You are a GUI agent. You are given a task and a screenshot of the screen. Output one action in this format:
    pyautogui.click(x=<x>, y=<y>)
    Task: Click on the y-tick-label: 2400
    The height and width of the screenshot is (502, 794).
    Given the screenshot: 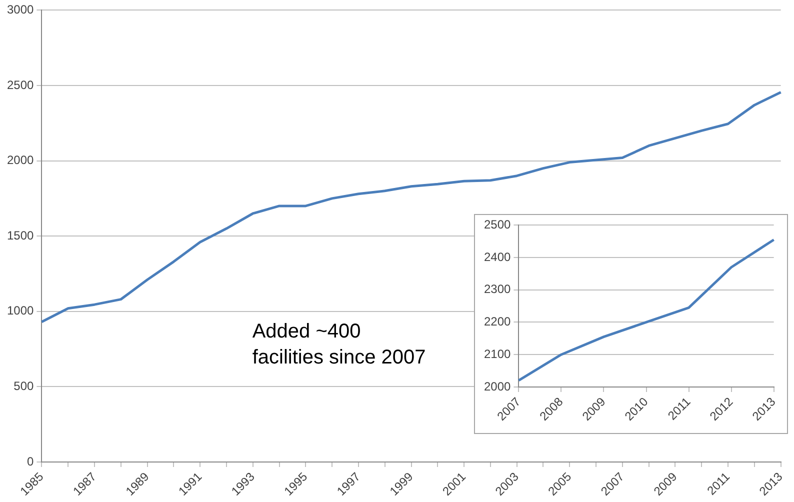 What is the action you would take?
    pyautogui.click(x=498, y=257)
    